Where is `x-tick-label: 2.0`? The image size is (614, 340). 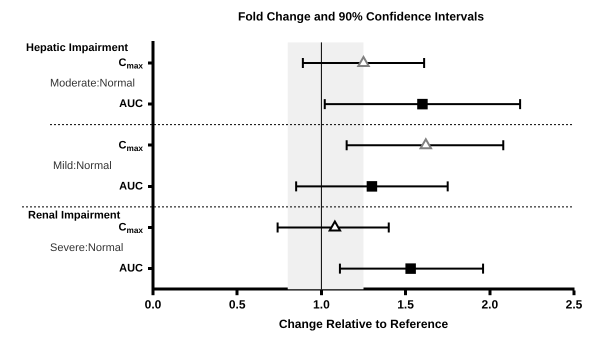 x-tick-label: 2.0 is located at coordinates (489, 305).